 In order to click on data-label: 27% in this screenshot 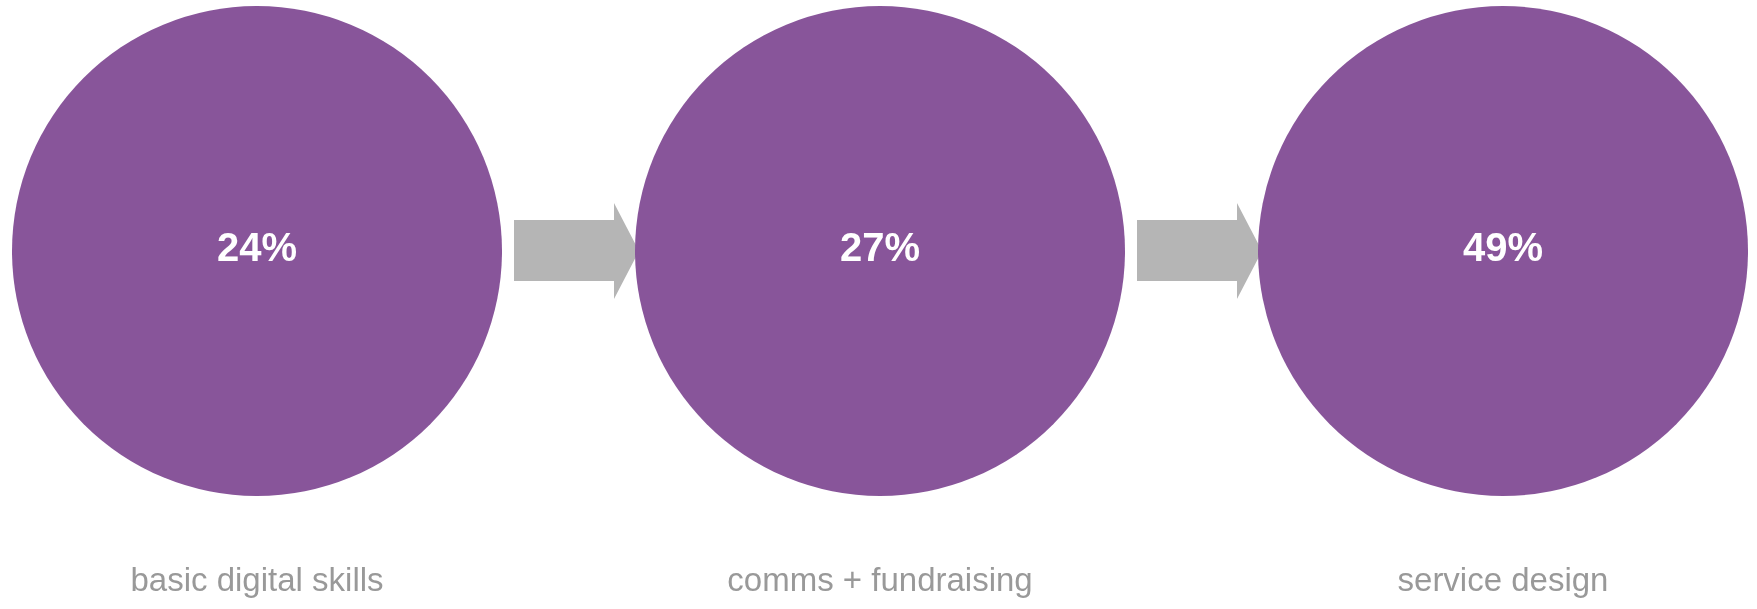, I will do `click(880, 247)`.